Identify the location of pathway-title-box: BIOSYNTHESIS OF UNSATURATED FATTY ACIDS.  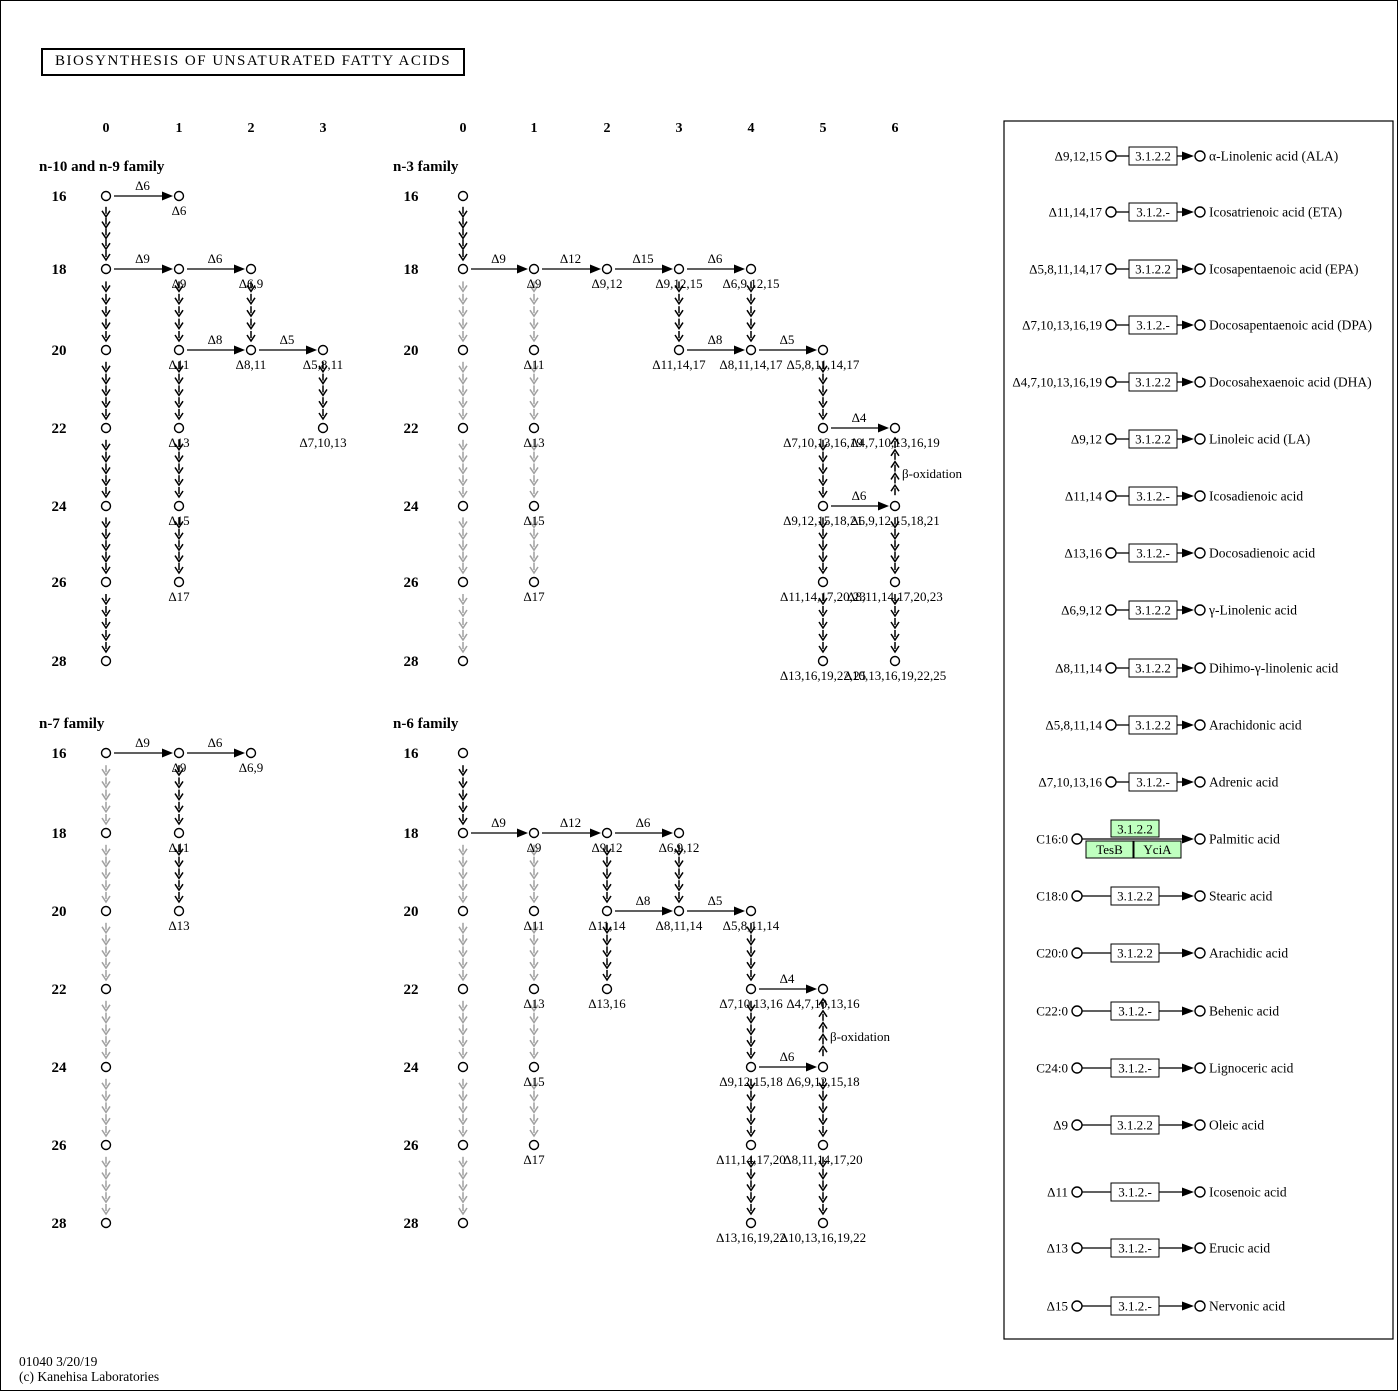
(253, 62).